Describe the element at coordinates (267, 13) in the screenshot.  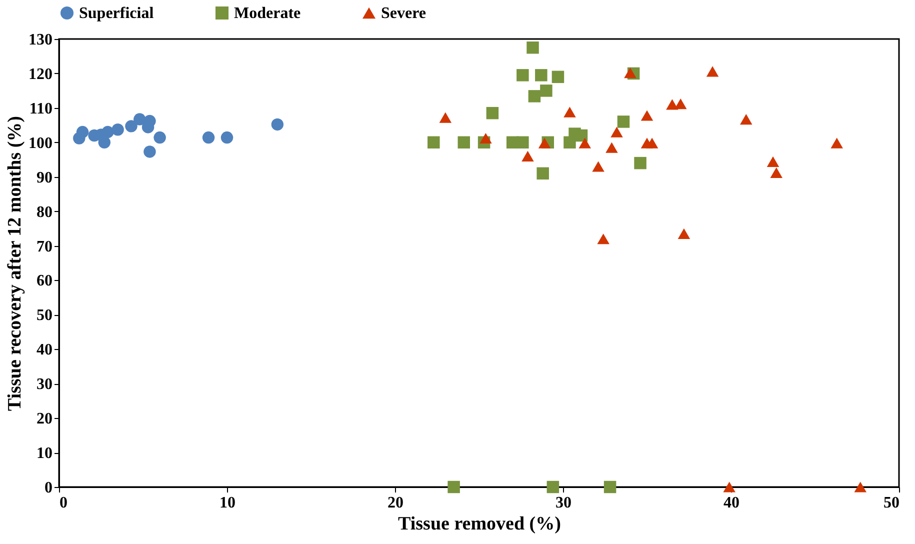
I see `legend-label: Moderate` at that location.